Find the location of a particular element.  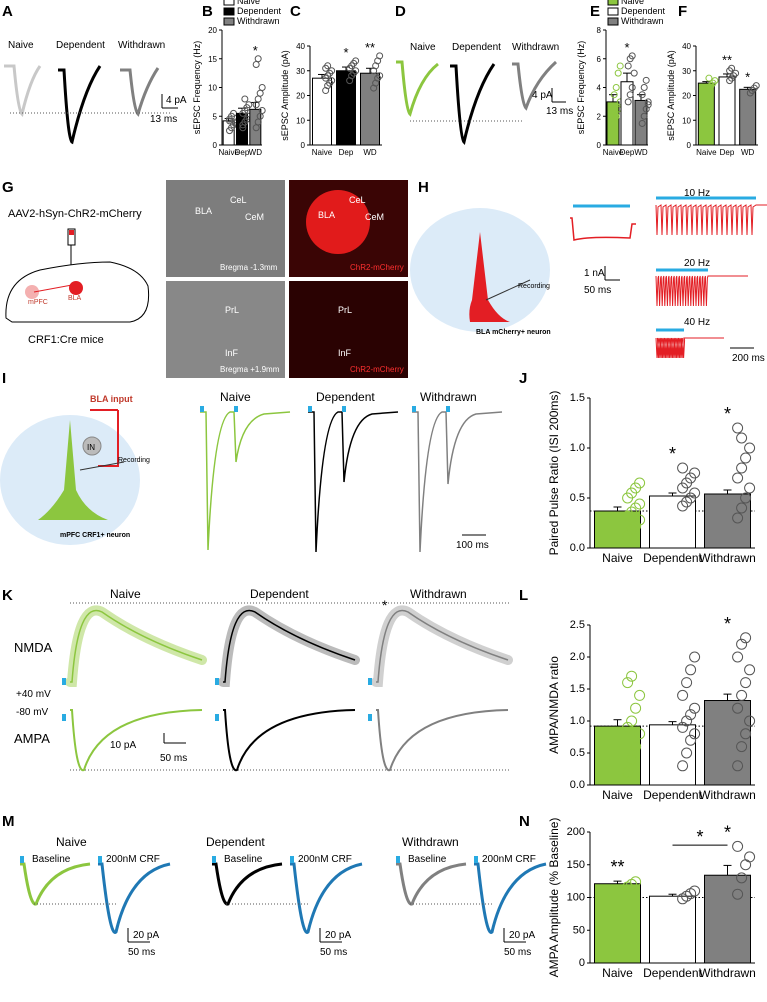

chart-N-xlabel-2: Withdrawn is located at coordinates (727, 973).